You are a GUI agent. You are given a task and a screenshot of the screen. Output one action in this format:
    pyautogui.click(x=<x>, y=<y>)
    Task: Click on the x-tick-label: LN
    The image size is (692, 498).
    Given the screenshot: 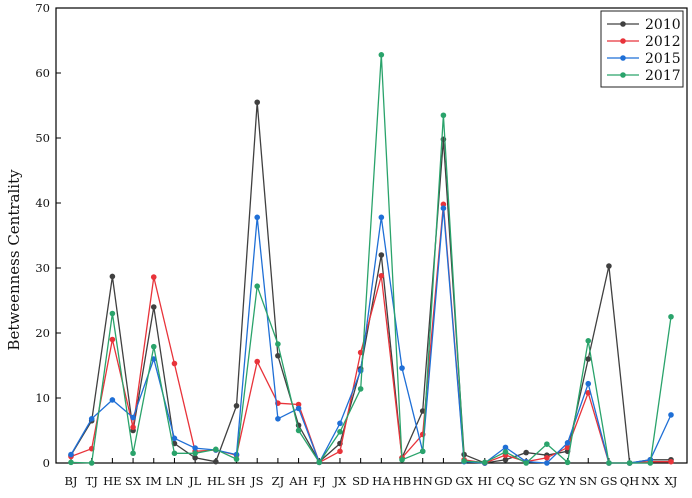 What is the action you would take?
    pyautogui.click(x=175, y=481)
    